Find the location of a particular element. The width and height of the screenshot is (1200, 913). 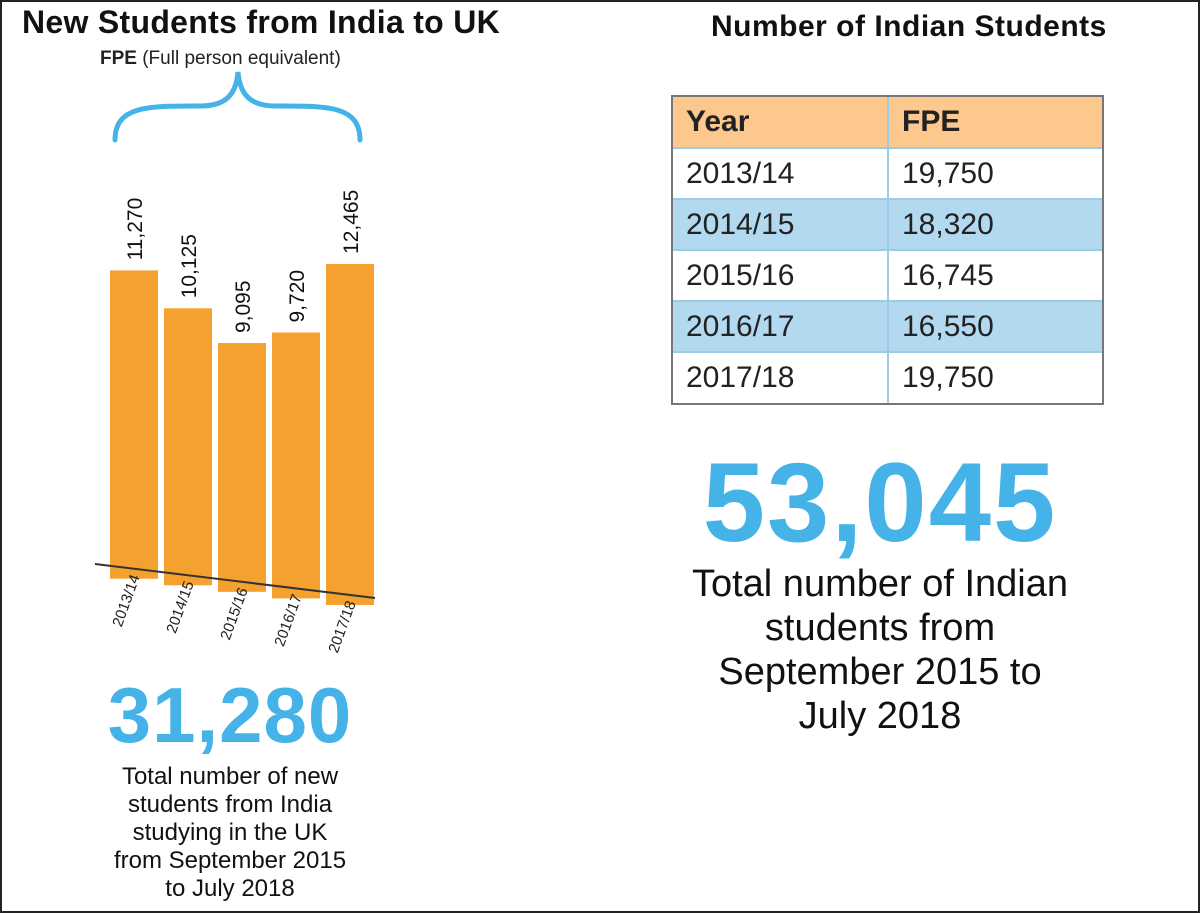

bar-2016/17 is located at coordinates (296, 465).